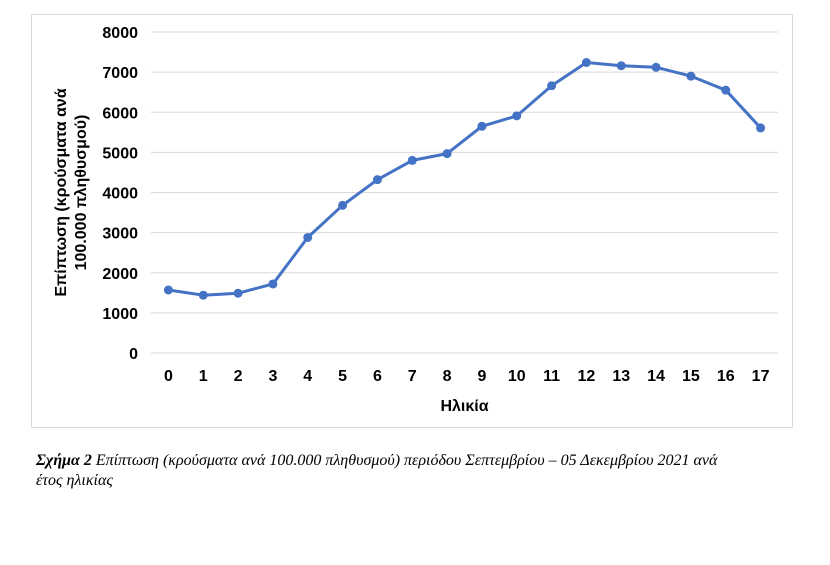 The image size is (830, 565). I want to click on x-tick-label: 17, so click(761, 376).